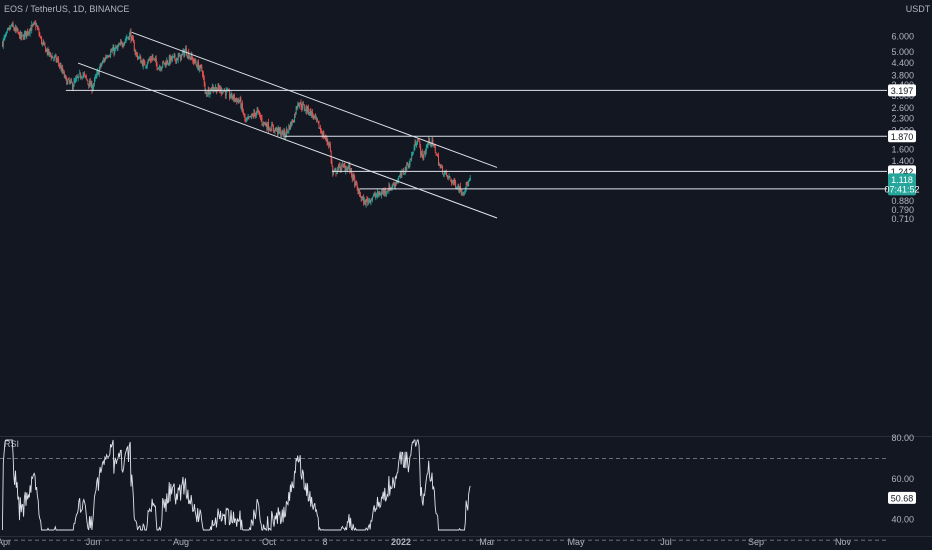  What do you see at coordinates (902, 180) in the screenshot?
I see `current-price-value: 1.118` at bounding box center [902, 180].